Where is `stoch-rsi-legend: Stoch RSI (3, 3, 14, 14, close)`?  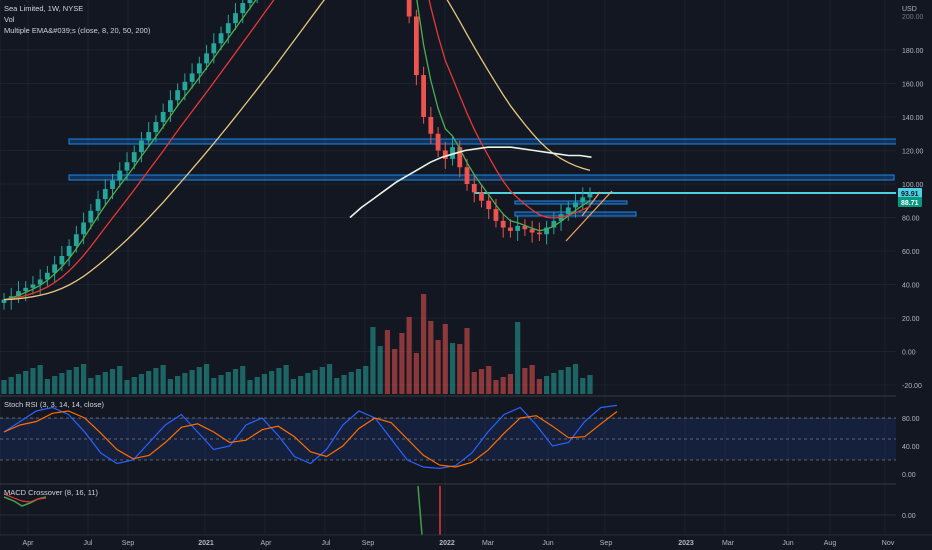 stoch-rsi-legend: Stoch RSI (3, 3, 14, 14, close) is located at coordinates (54, 404).